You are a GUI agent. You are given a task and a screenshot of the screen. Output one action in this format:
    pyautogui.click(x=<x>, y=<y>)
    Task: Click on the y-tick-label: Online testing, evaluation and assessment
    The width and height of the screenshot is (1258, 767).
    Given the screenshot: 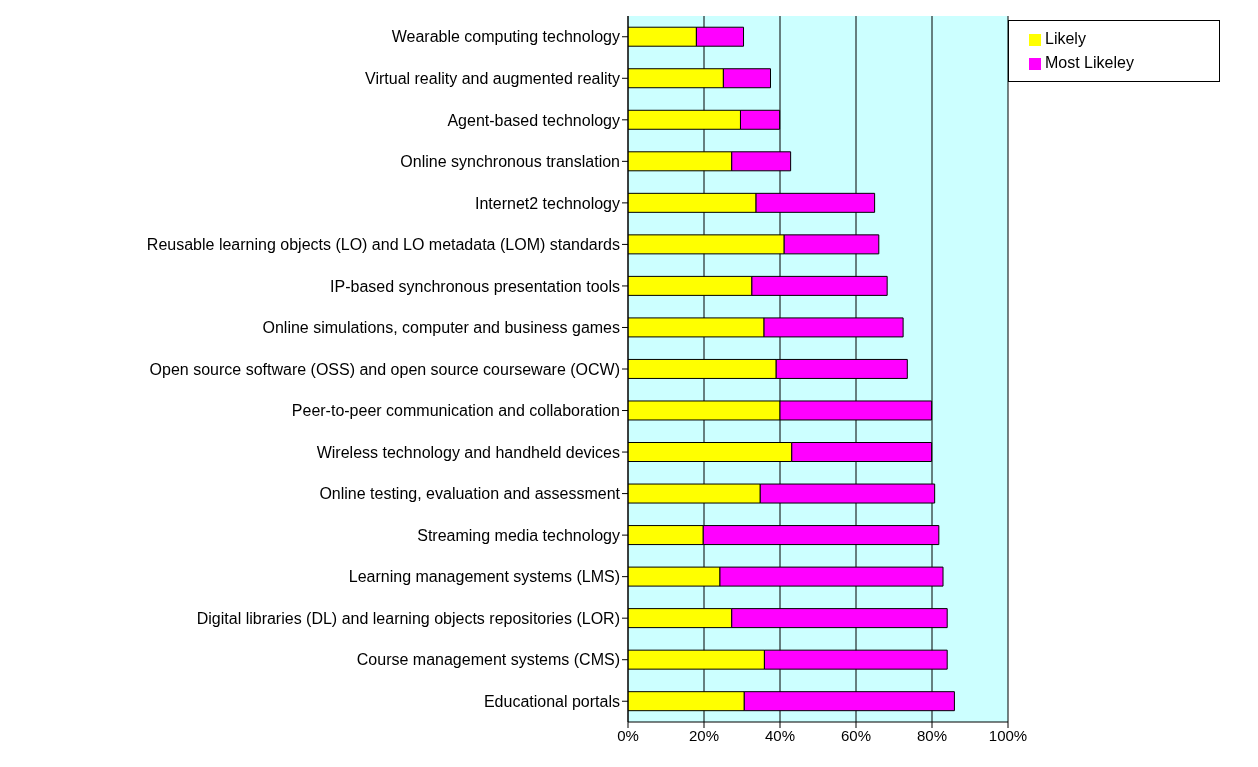 What is the action you would take?
    pyautogui.click(x=470, y=494)
    